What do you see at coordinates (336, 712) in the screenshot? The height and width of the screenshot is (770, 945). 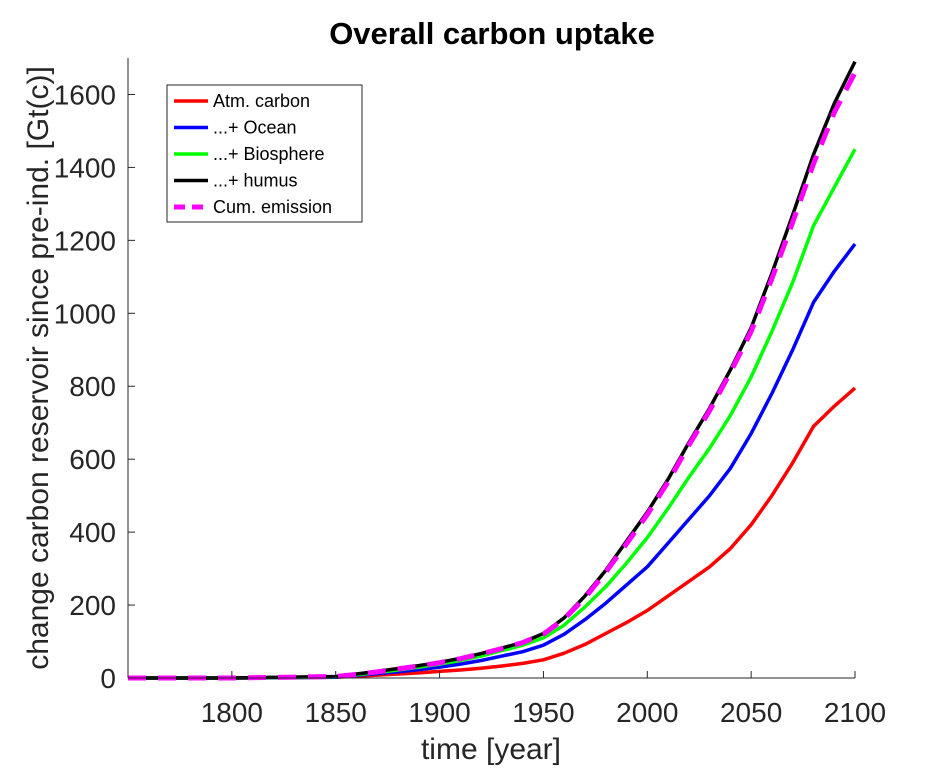 I see `x-tick-label: 1850` at bounding box center [336, 712].